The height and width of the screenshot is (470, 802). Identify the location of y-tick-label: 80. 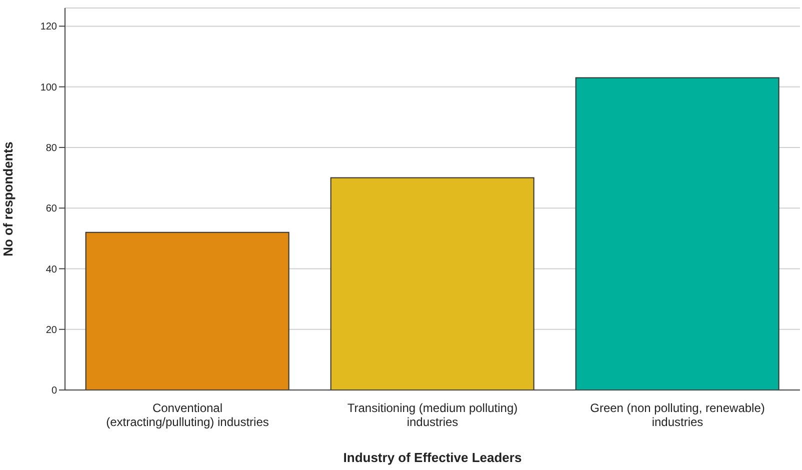
(52, 148).